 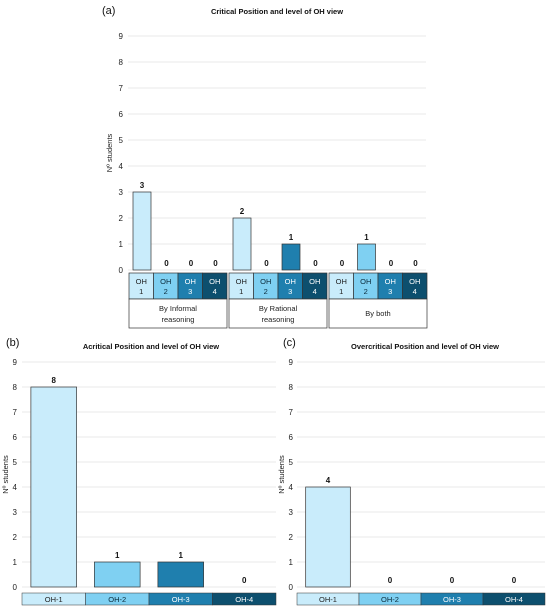 What do you see at coordinates (241, 291) in the screenshot?
I see `x-tick-label-line: 1` at bounding box center [241, 291].